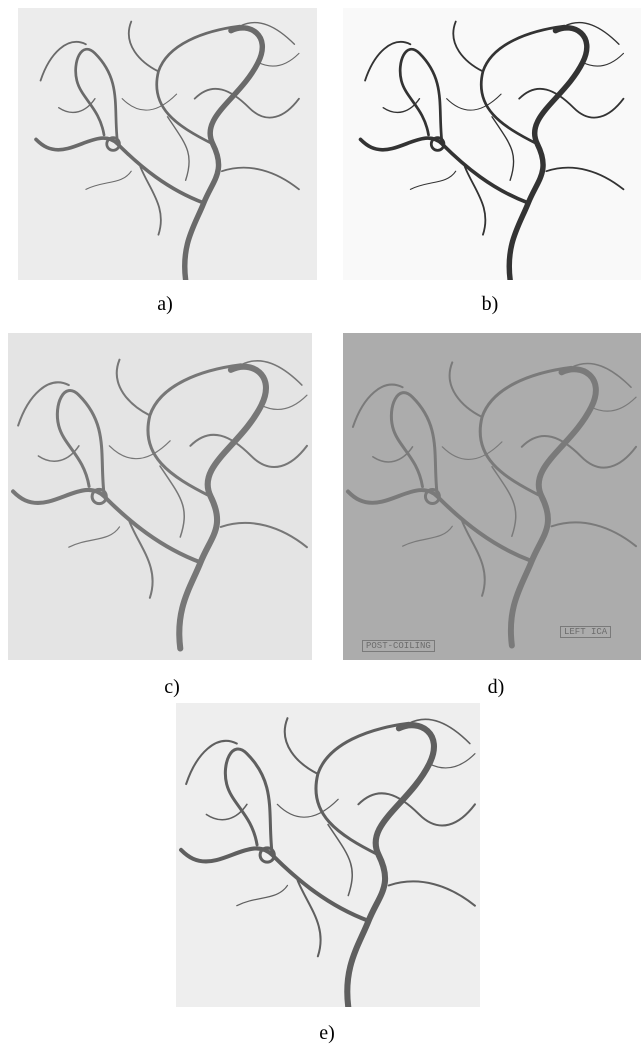 This screenshot has height=1045, width=641. What do you see at coordinates (328, 855) in the screenshot?
I see `angiogram-e` at bounding box center [328, 855].